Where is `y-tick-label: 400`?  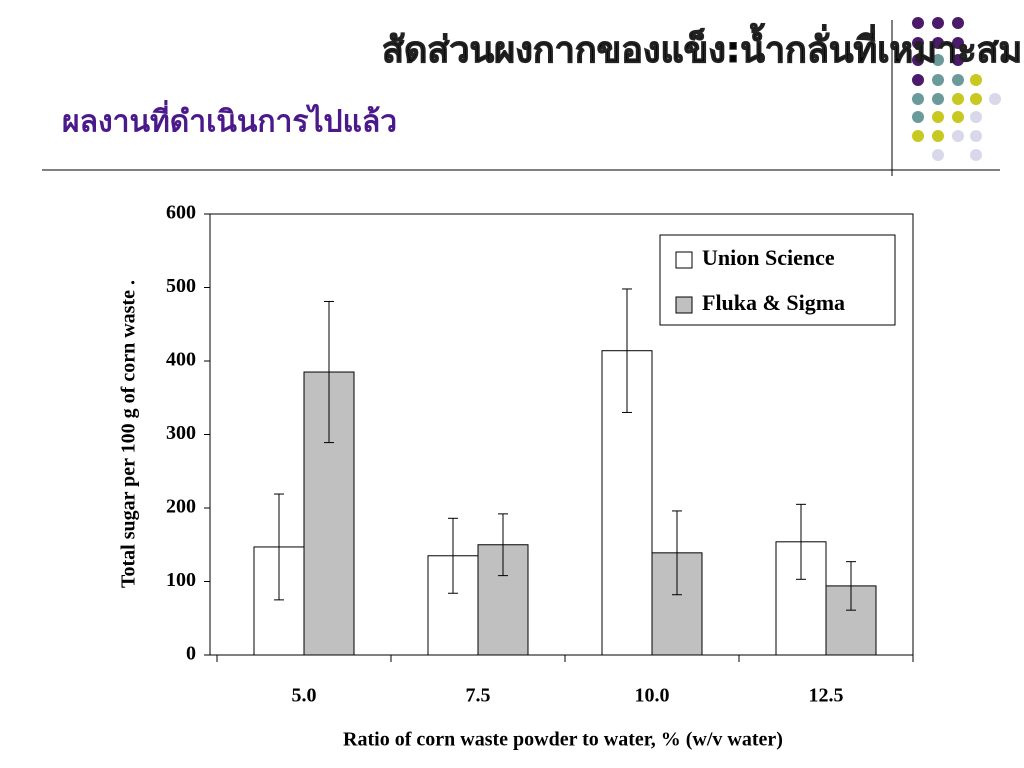 y-tick-label: 400 is located at coordinates (181, 360).